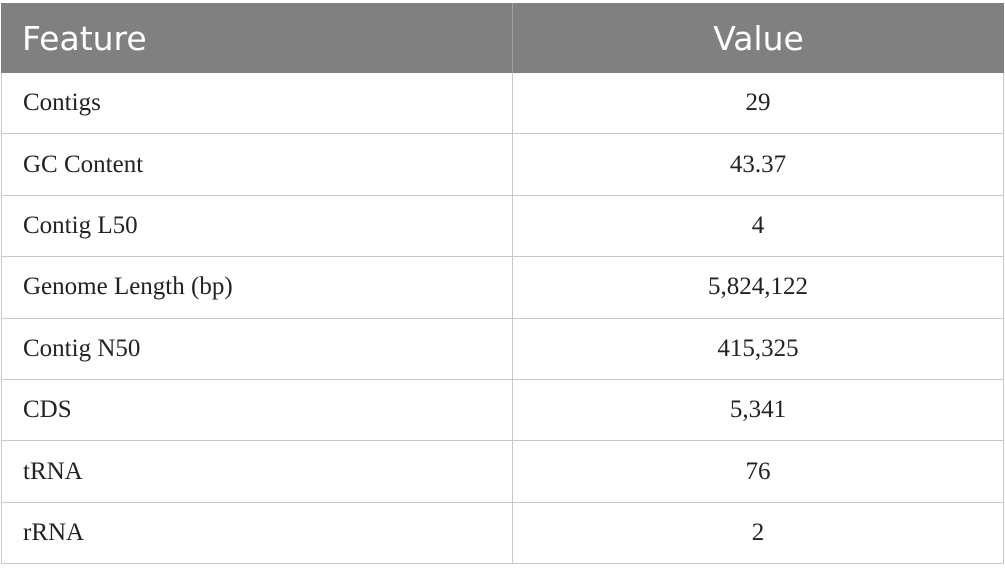 This screenshot has width=1005, height=582. I want to click on table-cell: 4, so click(758, 226).